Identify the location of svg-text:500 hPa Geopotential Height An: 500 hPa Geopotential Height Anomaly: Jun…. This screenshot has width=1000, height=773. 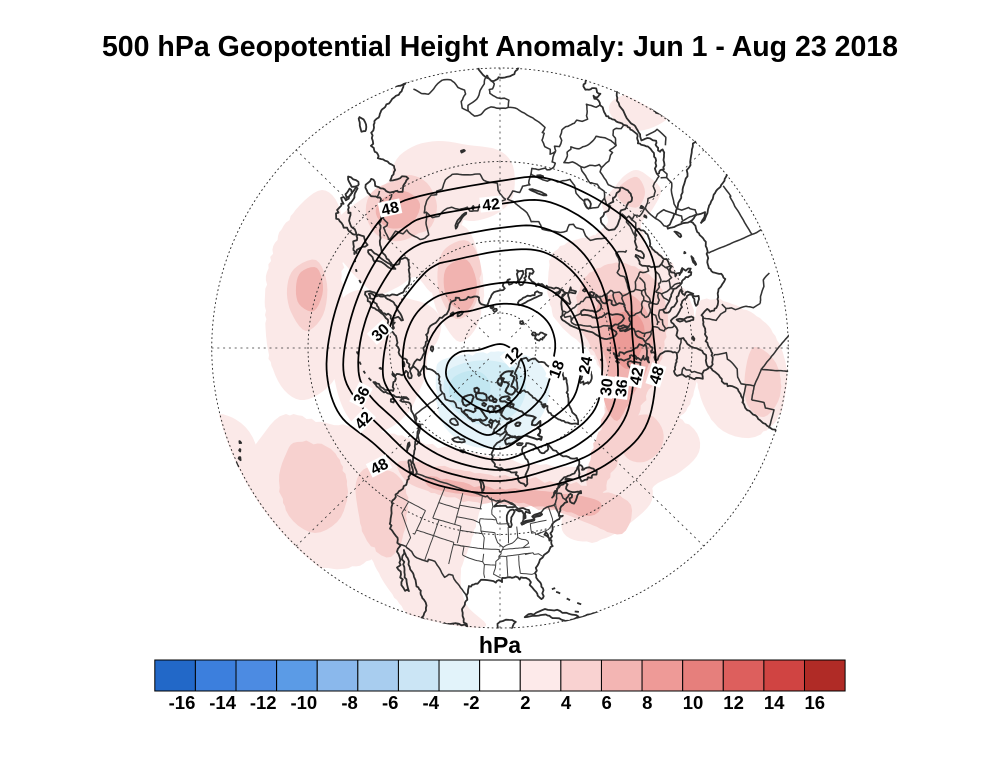
(500, 47).